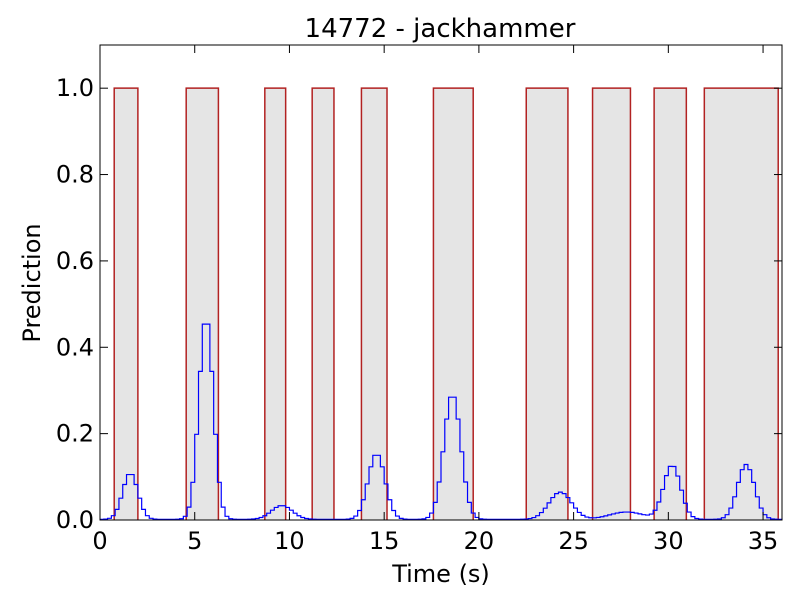 The image size is (800, 600). Describe the element at coordinates (75, 88) in the screenshot. I see `y-tick-label: 1.0` at that location.